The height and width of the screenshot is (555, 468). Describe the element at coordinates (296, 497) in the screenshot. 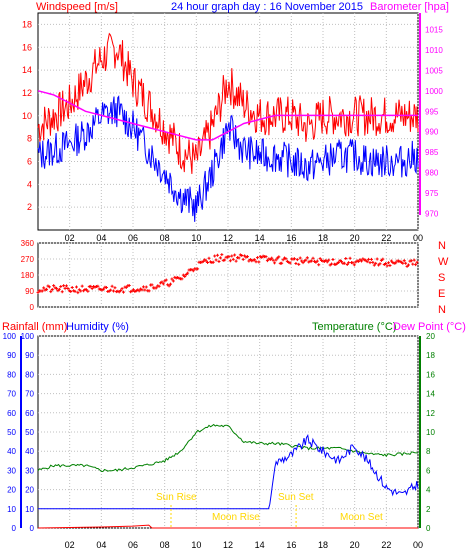

I see `sunset-label: Sun Set` at that location.